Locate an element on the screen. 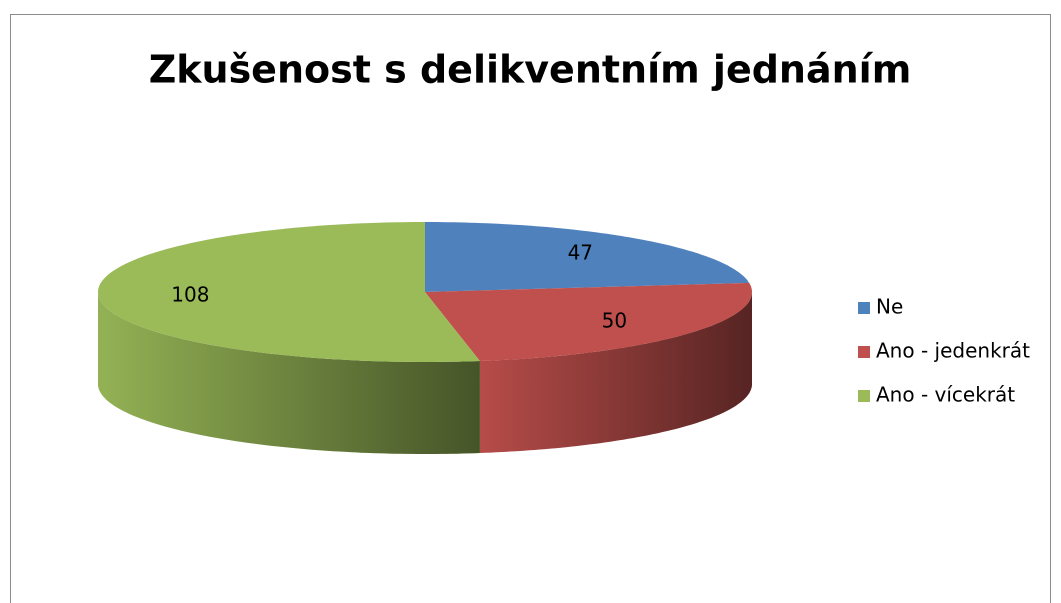 The width and height of the screenshot is (1061, 603). legend: Ne Ano - jedenkrát Ano - vícekrát is located at coordinates (944, 351).